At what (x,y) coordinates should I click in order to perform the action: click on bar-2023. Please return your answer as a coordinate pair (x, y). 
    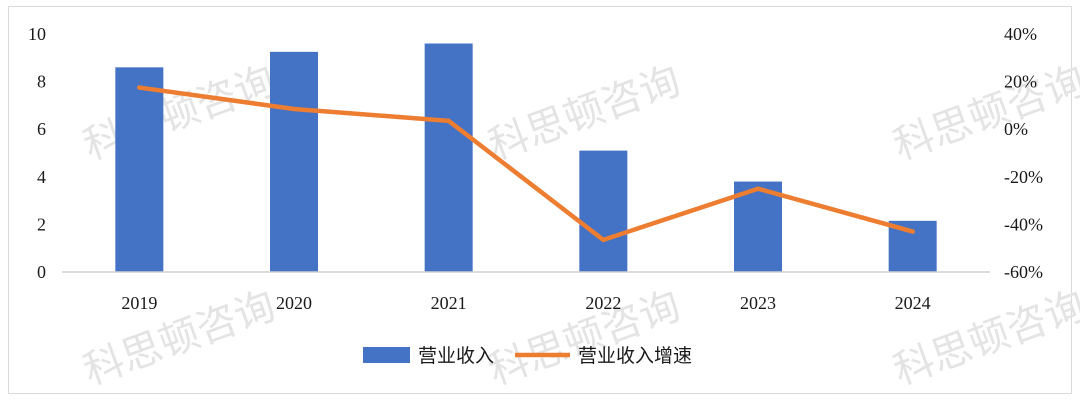
    Looking at the image, I should click on (758, 226).